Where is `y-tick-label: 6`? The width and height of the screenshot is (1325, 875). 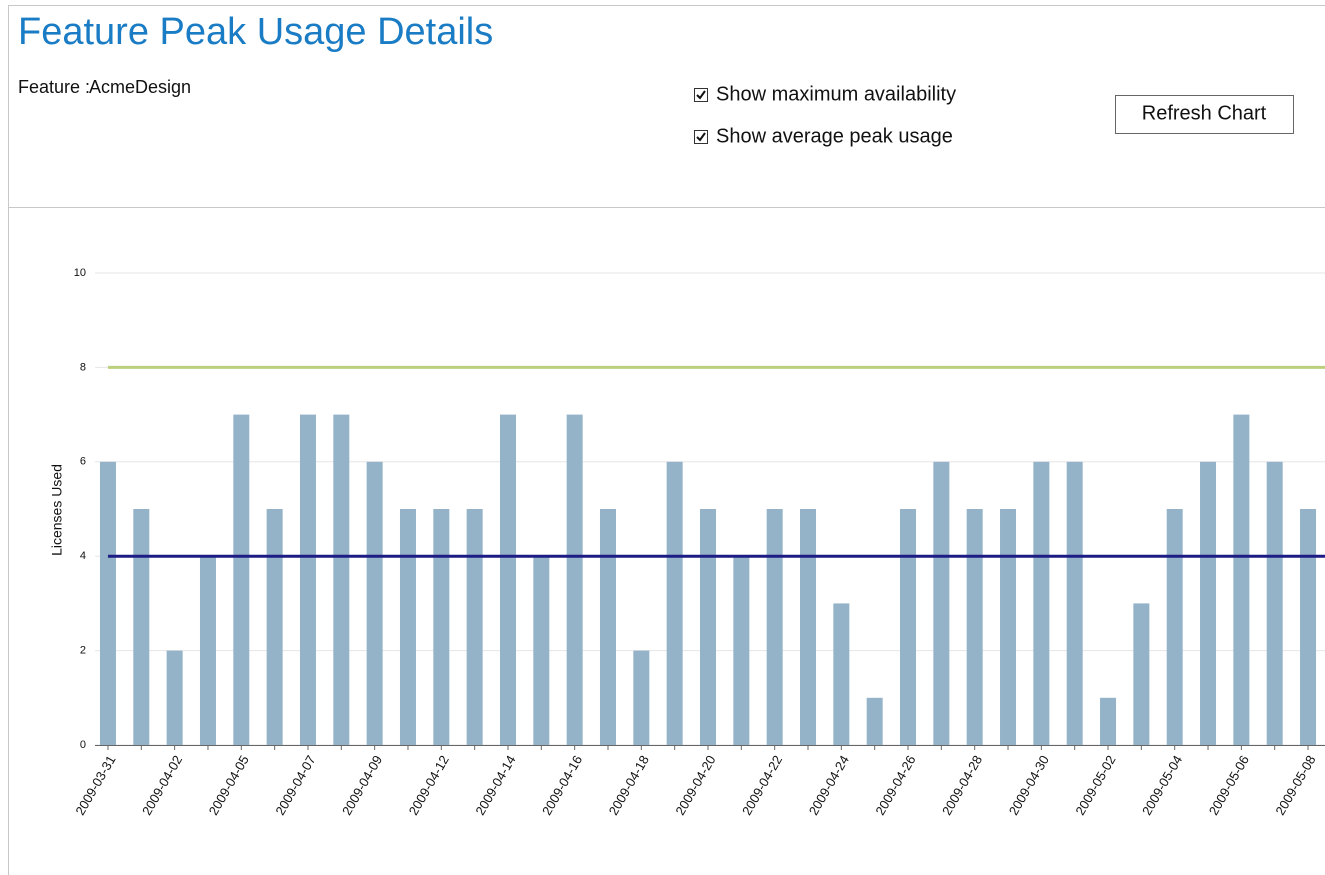 y-tick-label: 6 is located at coordinates (83, 462).